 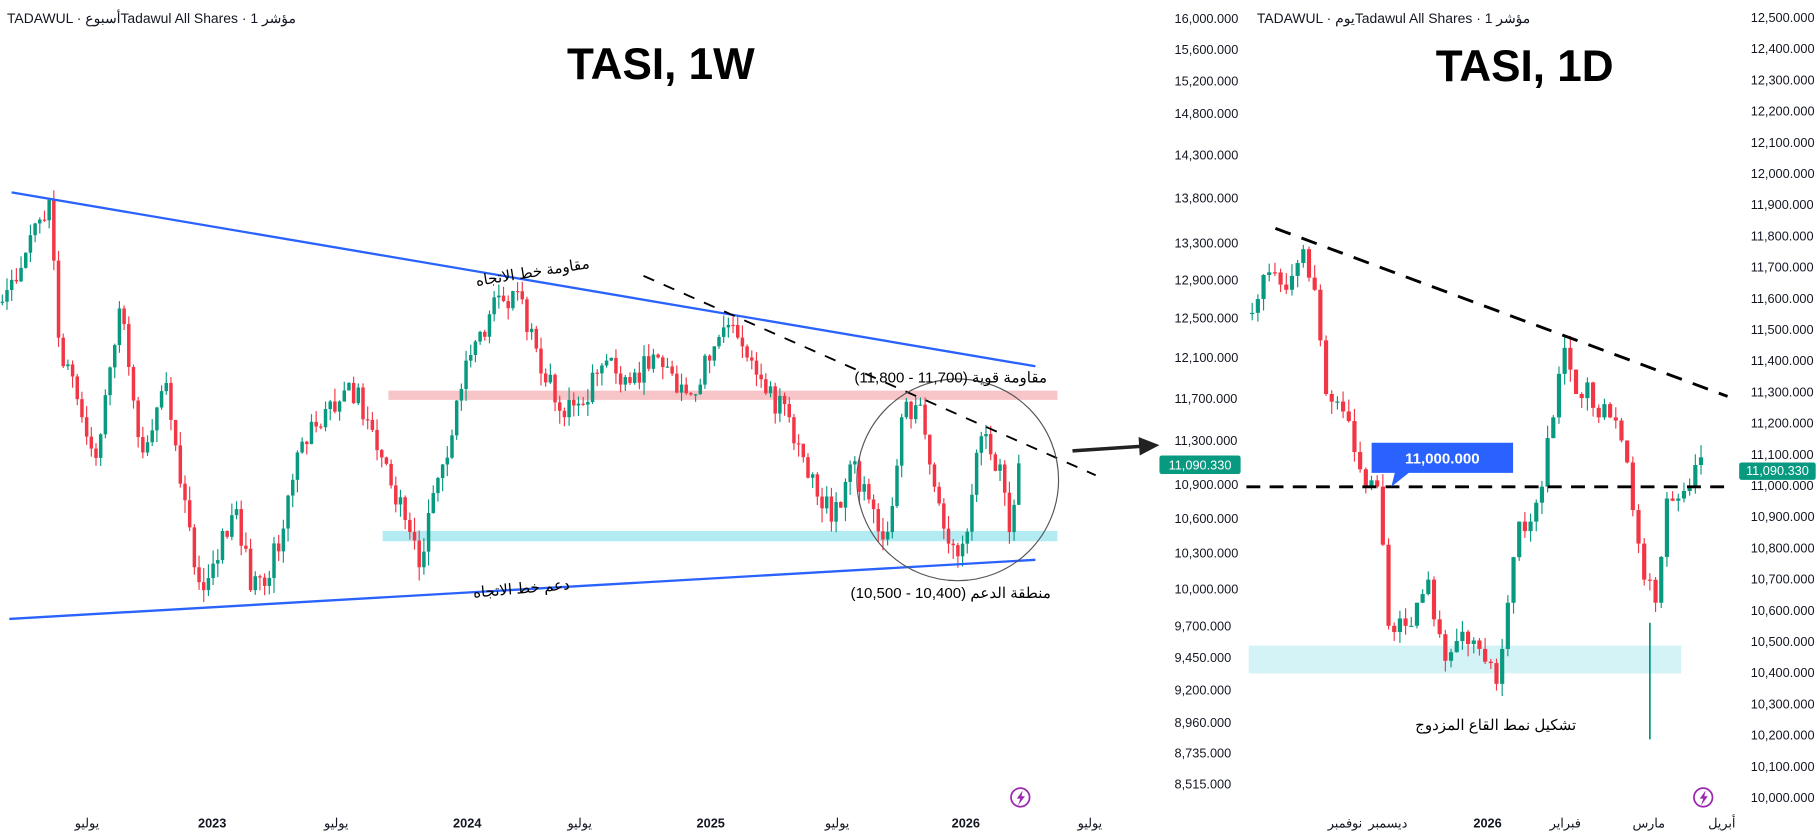 What do you see at coordinates (467, 823) in the screenshot?
I see `time-tick-label: 2024` at bounding box center [467, 823].